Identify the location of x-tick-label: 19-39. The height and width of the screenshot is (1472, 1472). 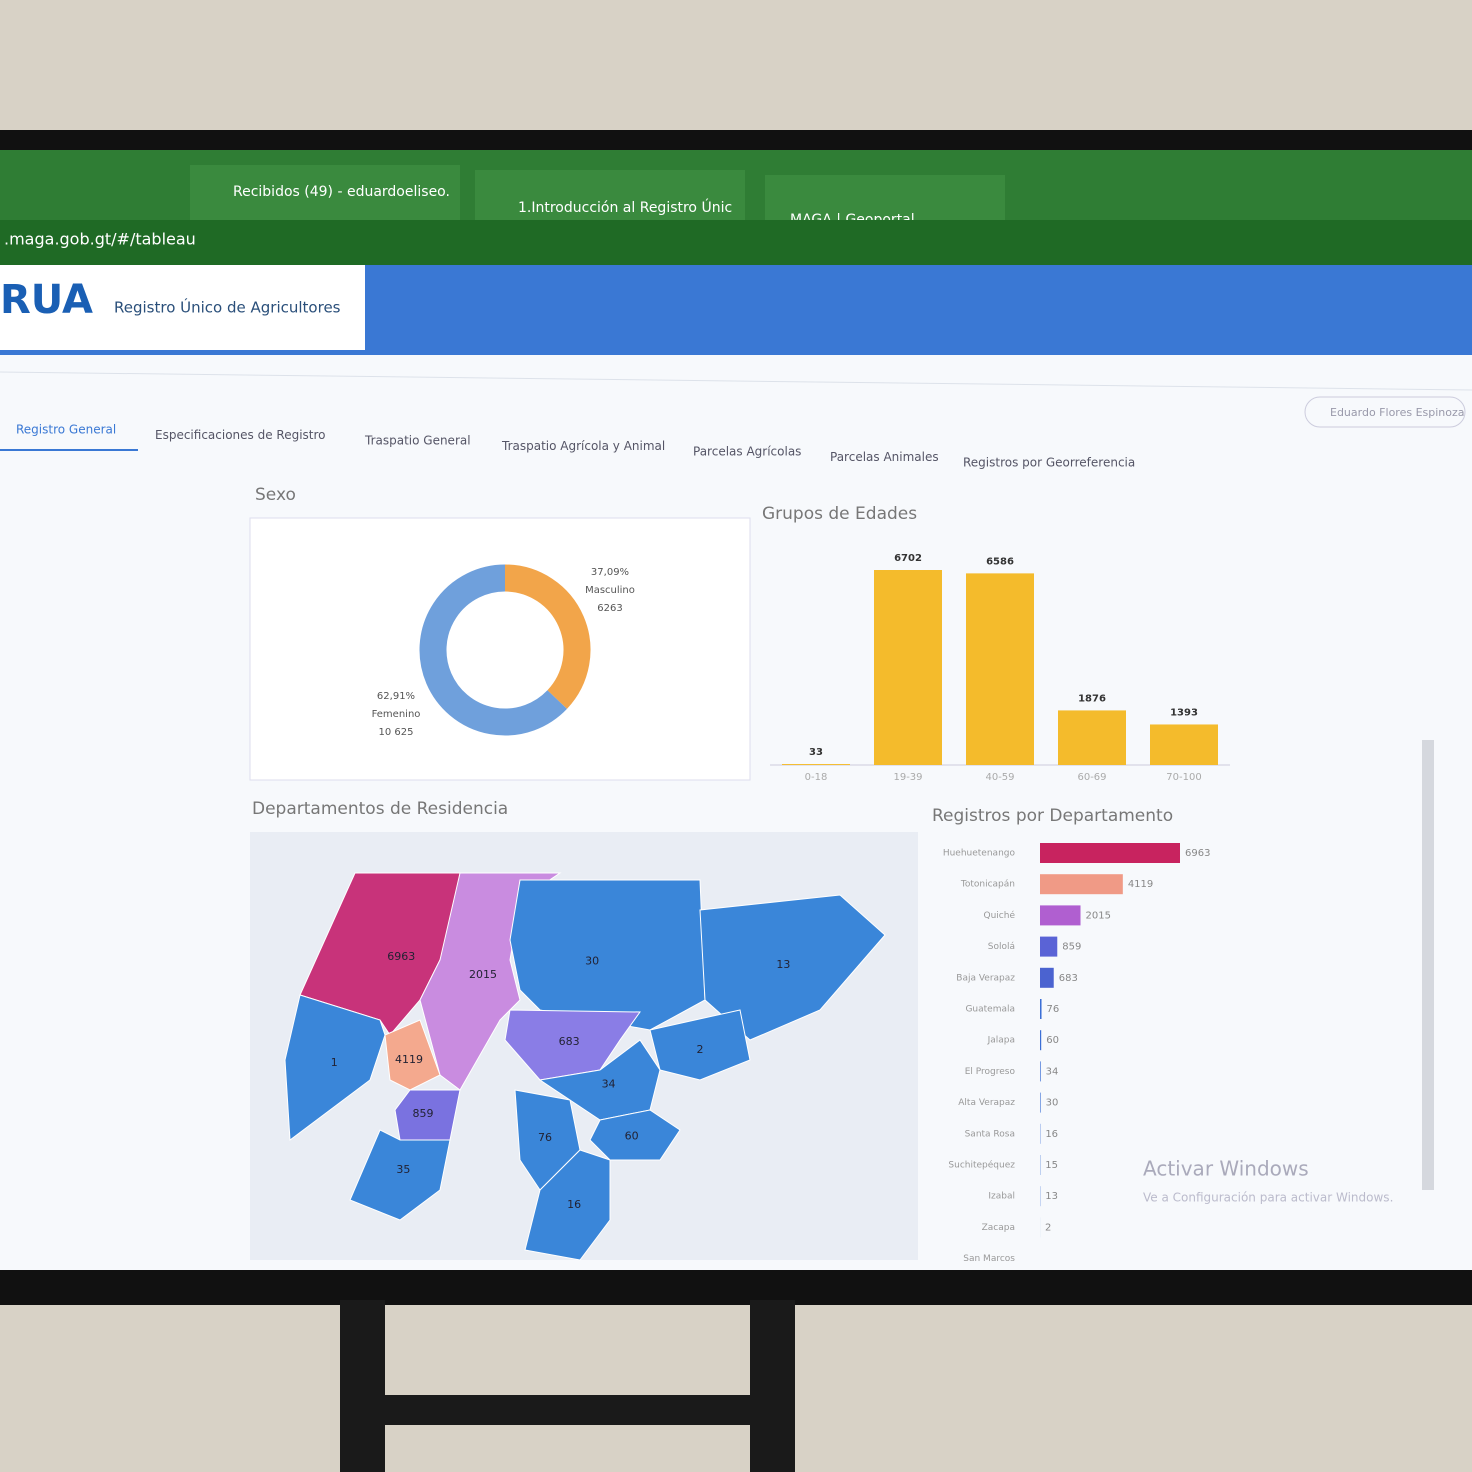
(907, 777).